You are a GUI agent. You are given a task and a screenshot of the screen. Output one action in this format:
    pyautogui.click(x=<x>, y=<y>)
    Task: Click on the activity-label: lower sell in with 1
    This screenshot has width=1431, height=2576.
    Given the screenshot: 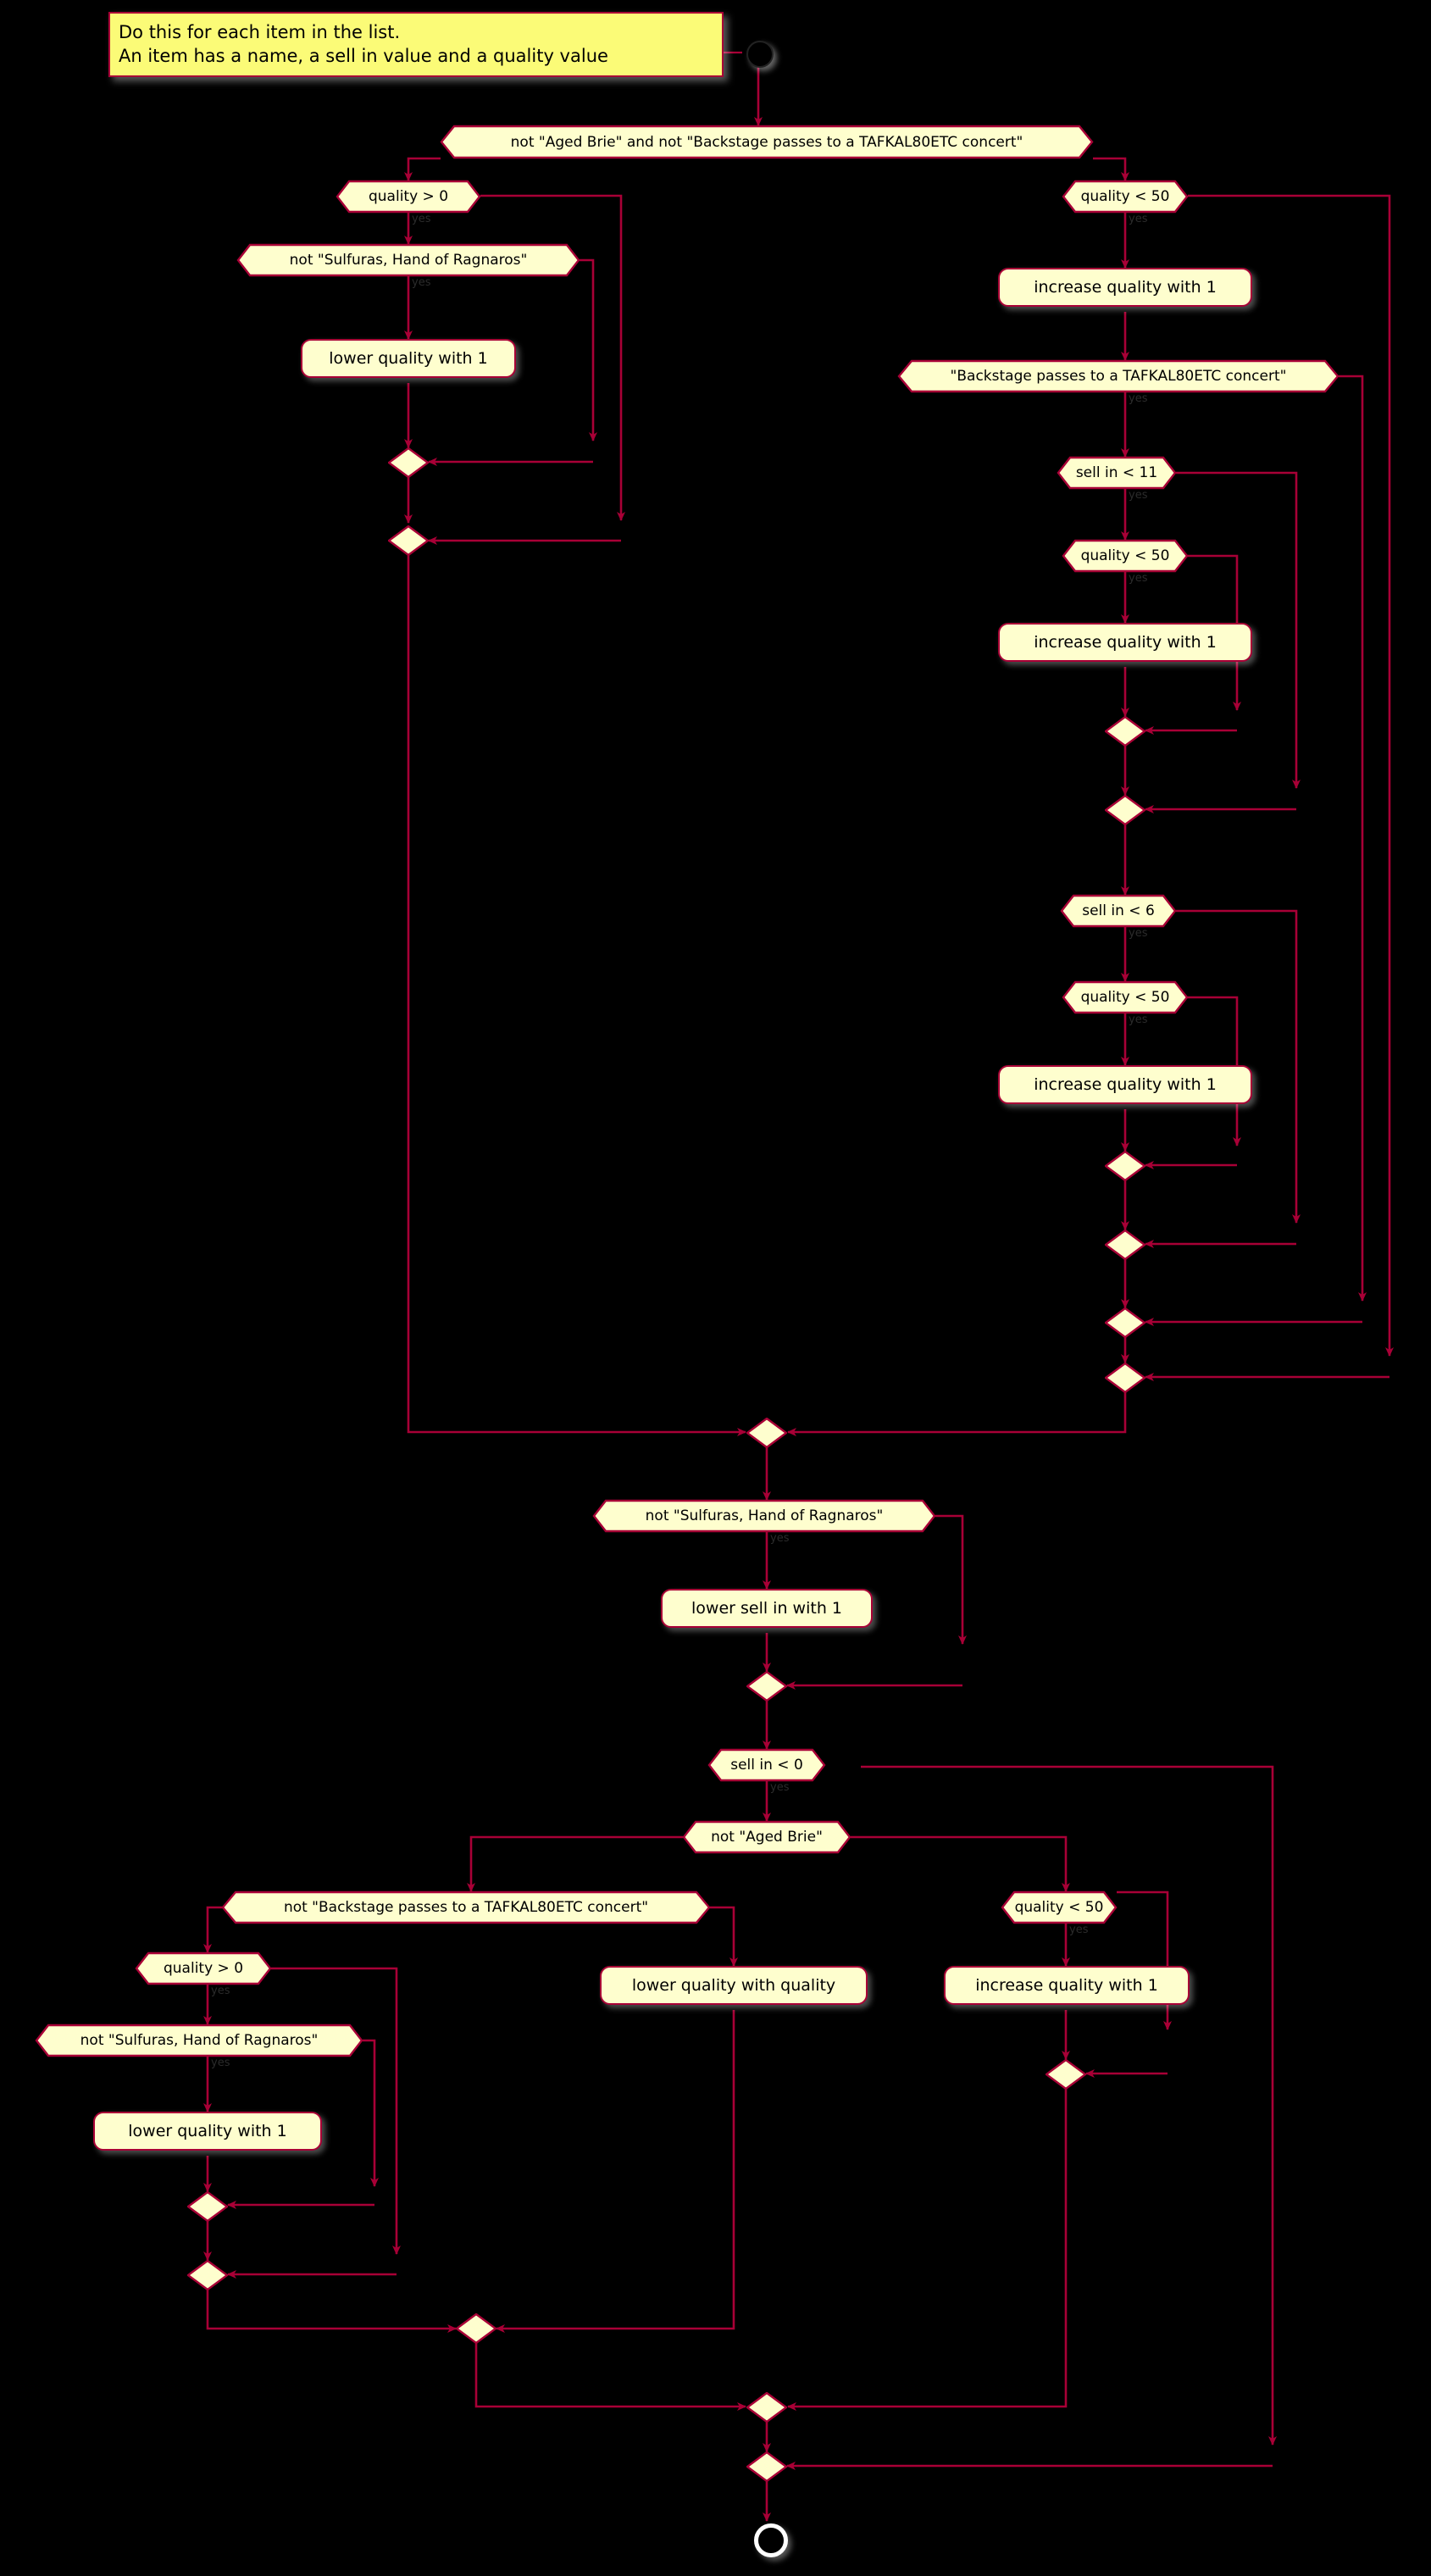 What is the action you would take?
    pyautogui.click(x=767, y=1608)
    